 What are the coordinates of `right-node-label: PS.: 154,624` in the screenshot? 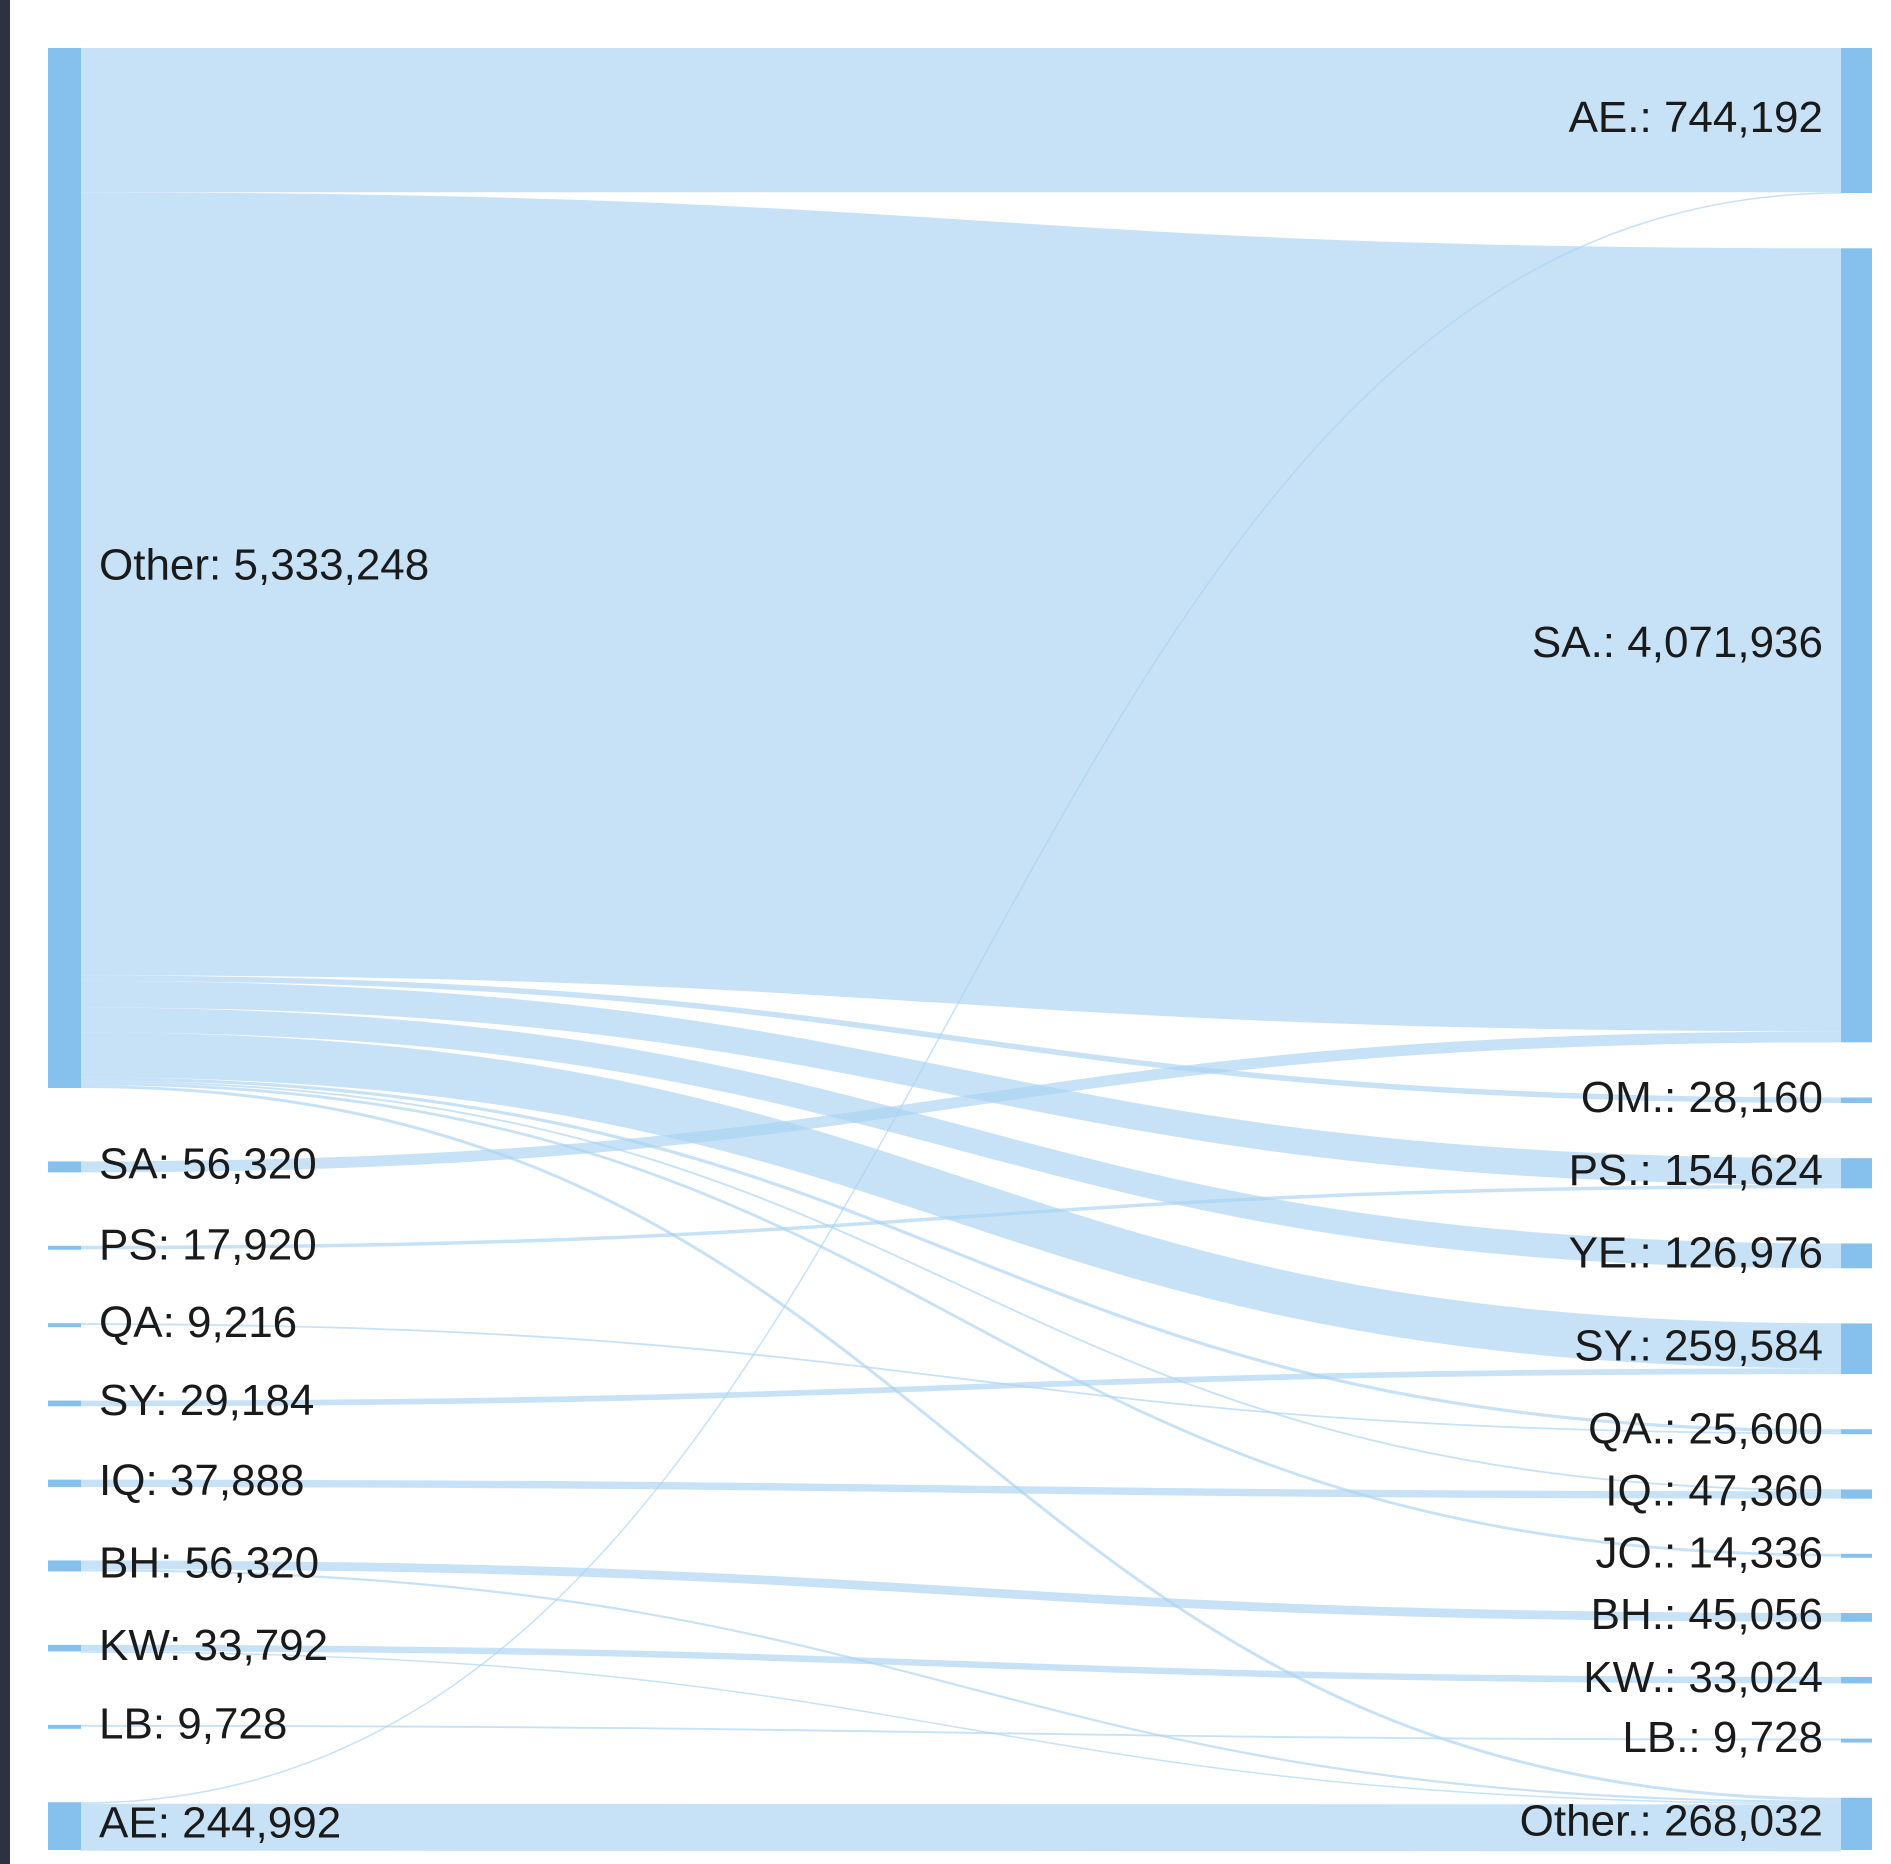 It's located at (1696, 1170).